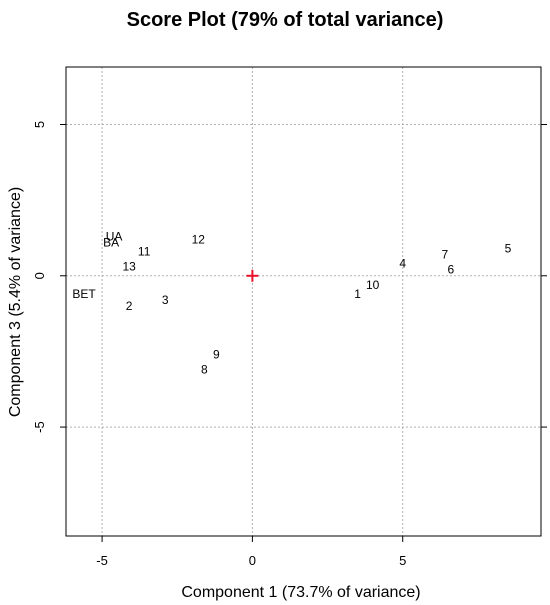 The height and width of the screenshot is (605, 550). I want to click on point-label-5: 5, so click(508, 249).